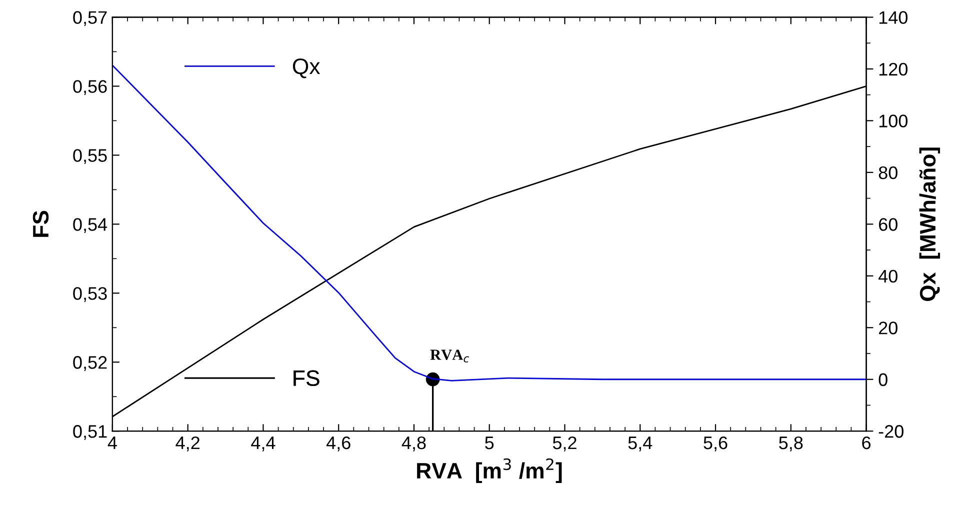  Describe the element at coordinates (90, 226) in the screenshot. I see `y-tick-label: 0,54` at that location.